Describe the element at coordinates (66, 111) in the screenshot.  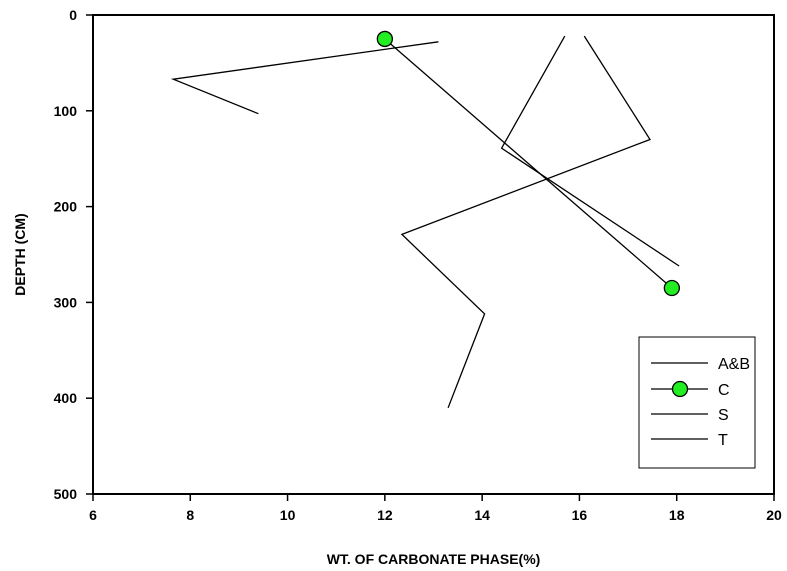
I see `y-tick-label: 100` at that location.